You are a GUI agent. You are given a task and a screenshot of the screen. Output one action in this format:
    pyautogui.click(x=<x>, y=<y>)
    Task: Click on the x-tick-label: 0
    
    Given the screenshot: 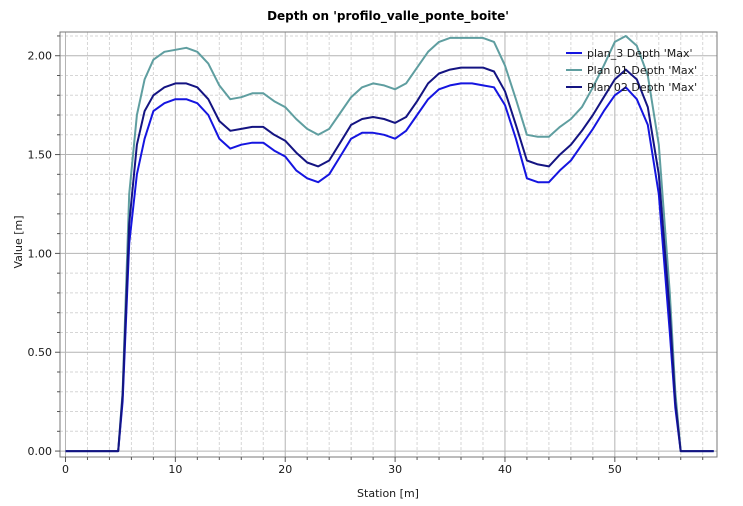 What is the action you would take?
    pyautogui.click(x=65, y=469)
    